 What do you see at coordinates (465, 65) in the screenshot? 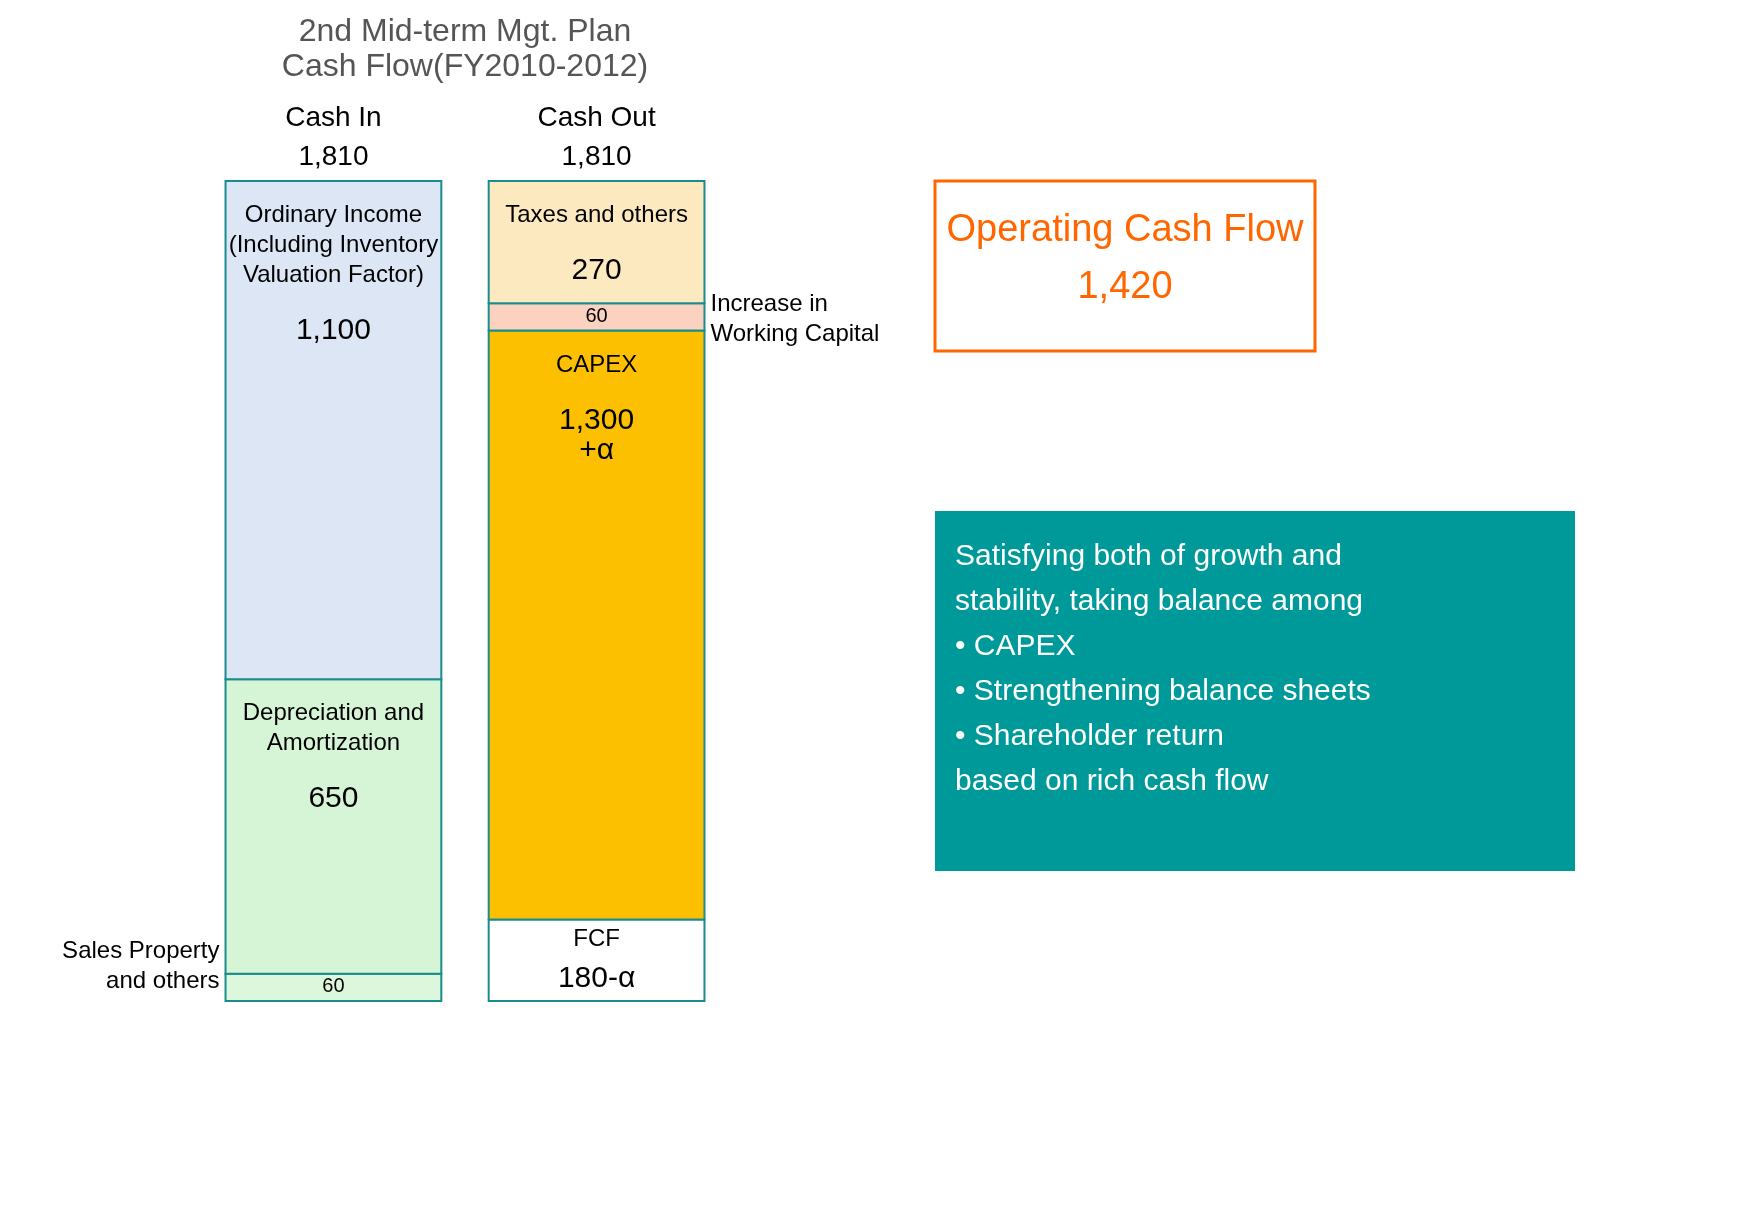
I see `chart-subtitle: Cash Flow(FY2010-2012)` at bounding box center [465, 65].